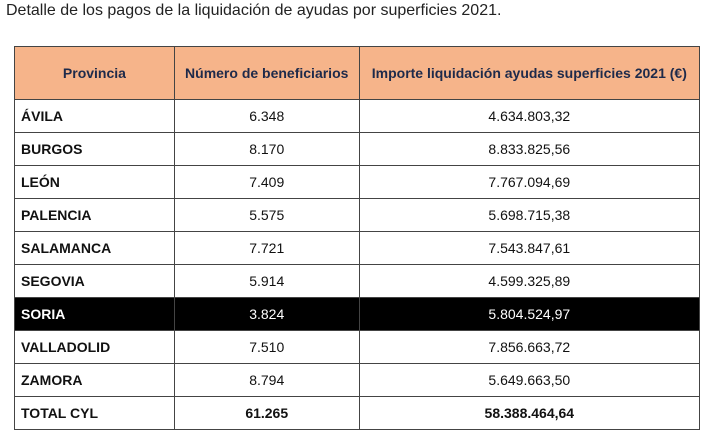  Describe the element at coordinates (94, 380) in the screenshot. I see `province-cell: ZAMORA` at that location.